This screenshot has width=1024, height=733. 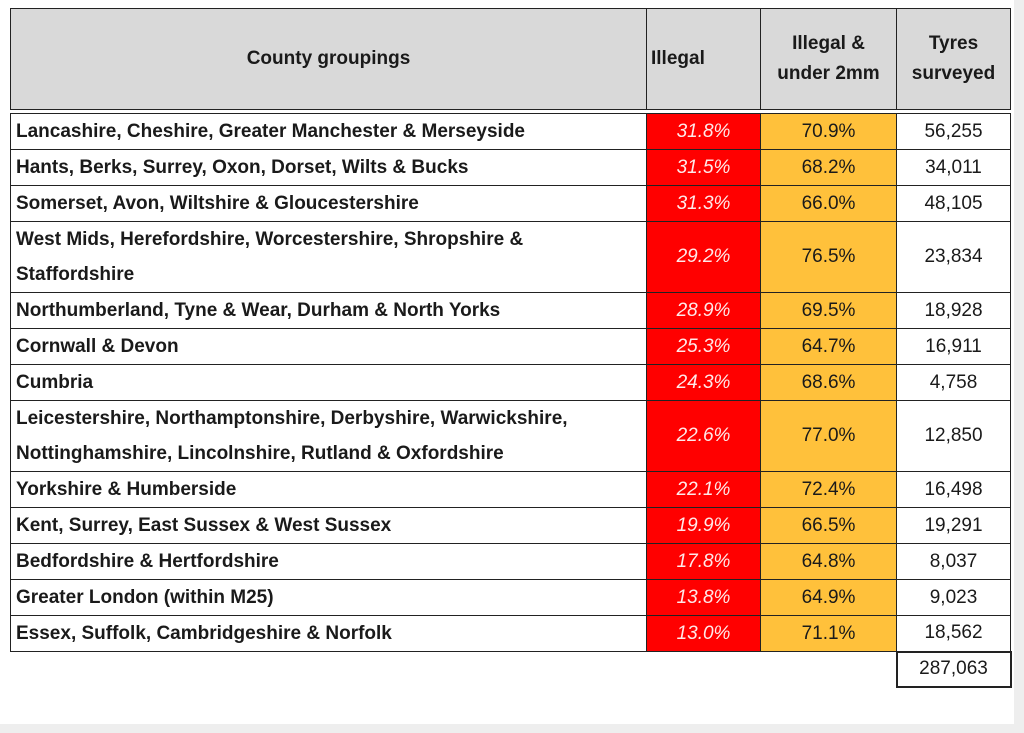 I want to click on tyres-cell: 19,291, so click(x=953, y=525).